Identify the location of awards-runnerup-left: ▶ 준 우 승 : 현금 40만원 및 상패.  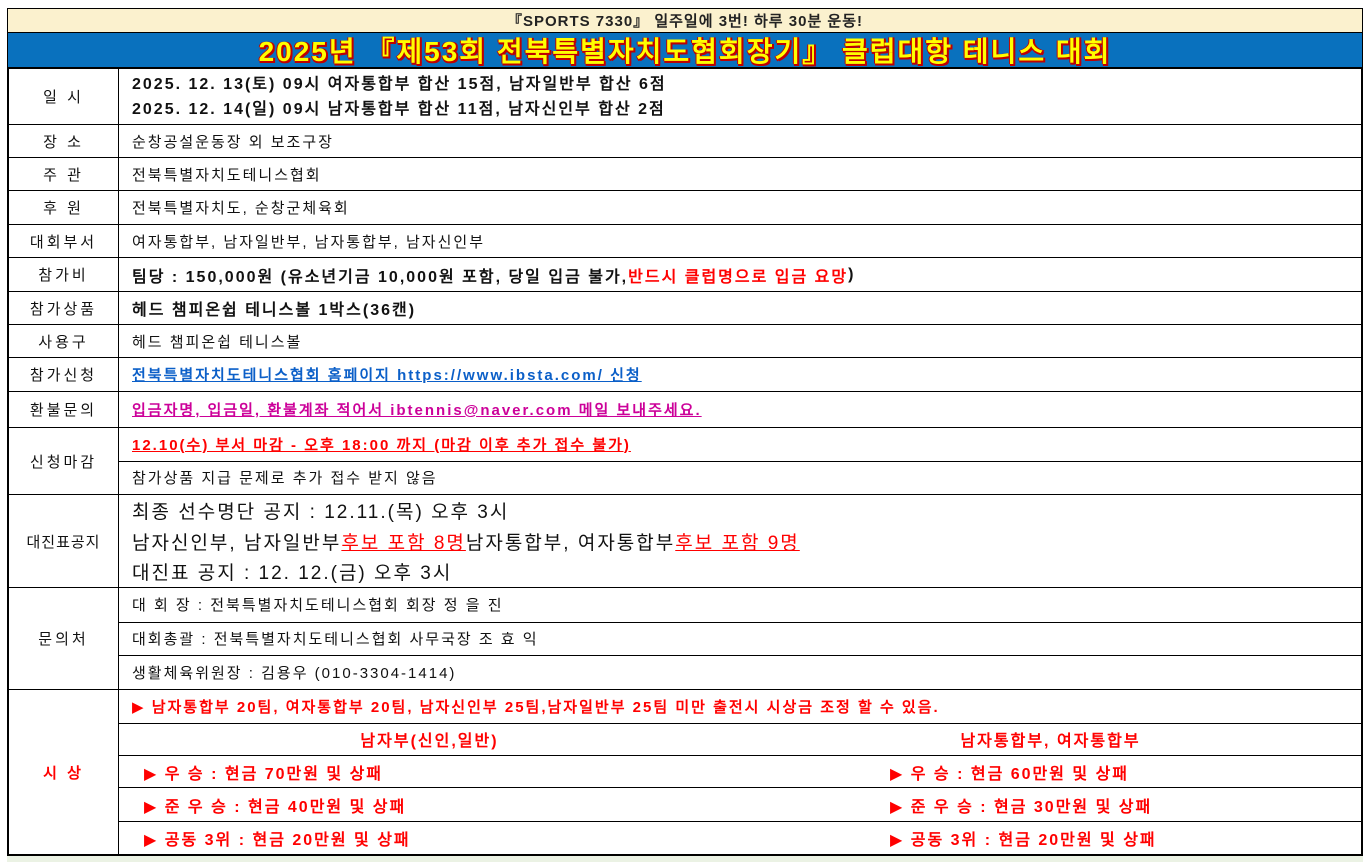
(275, 807).